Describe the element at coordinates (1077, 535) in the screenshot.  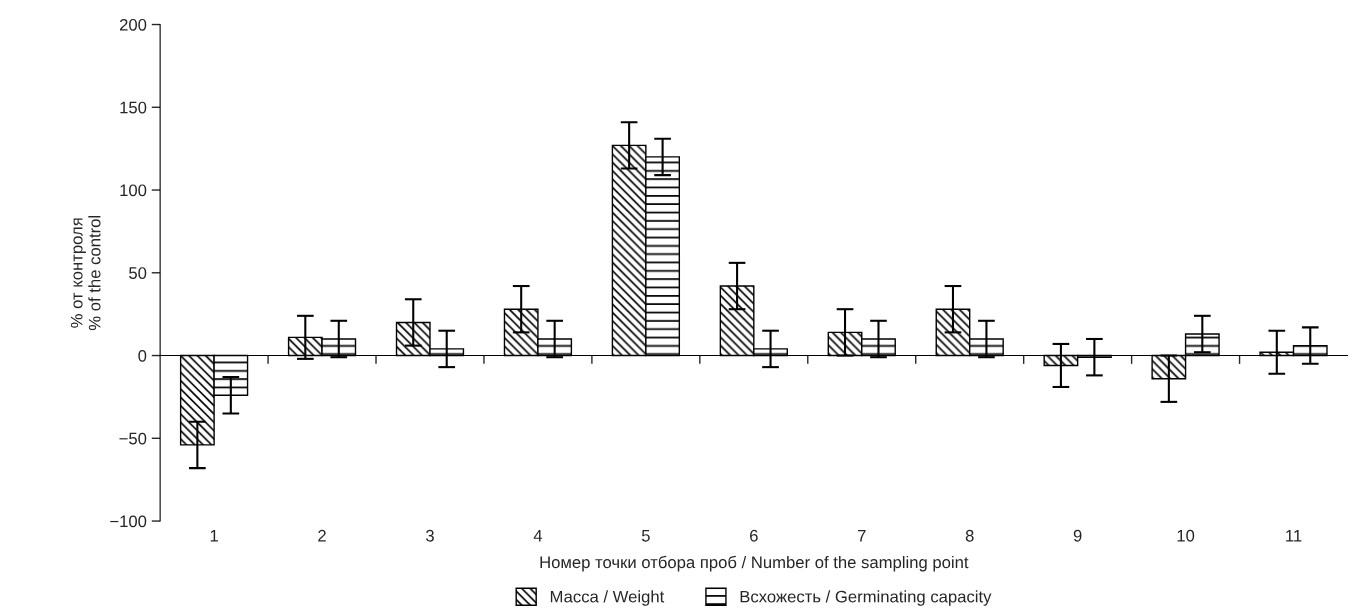
I see `x-tick-label: 9` at that location.